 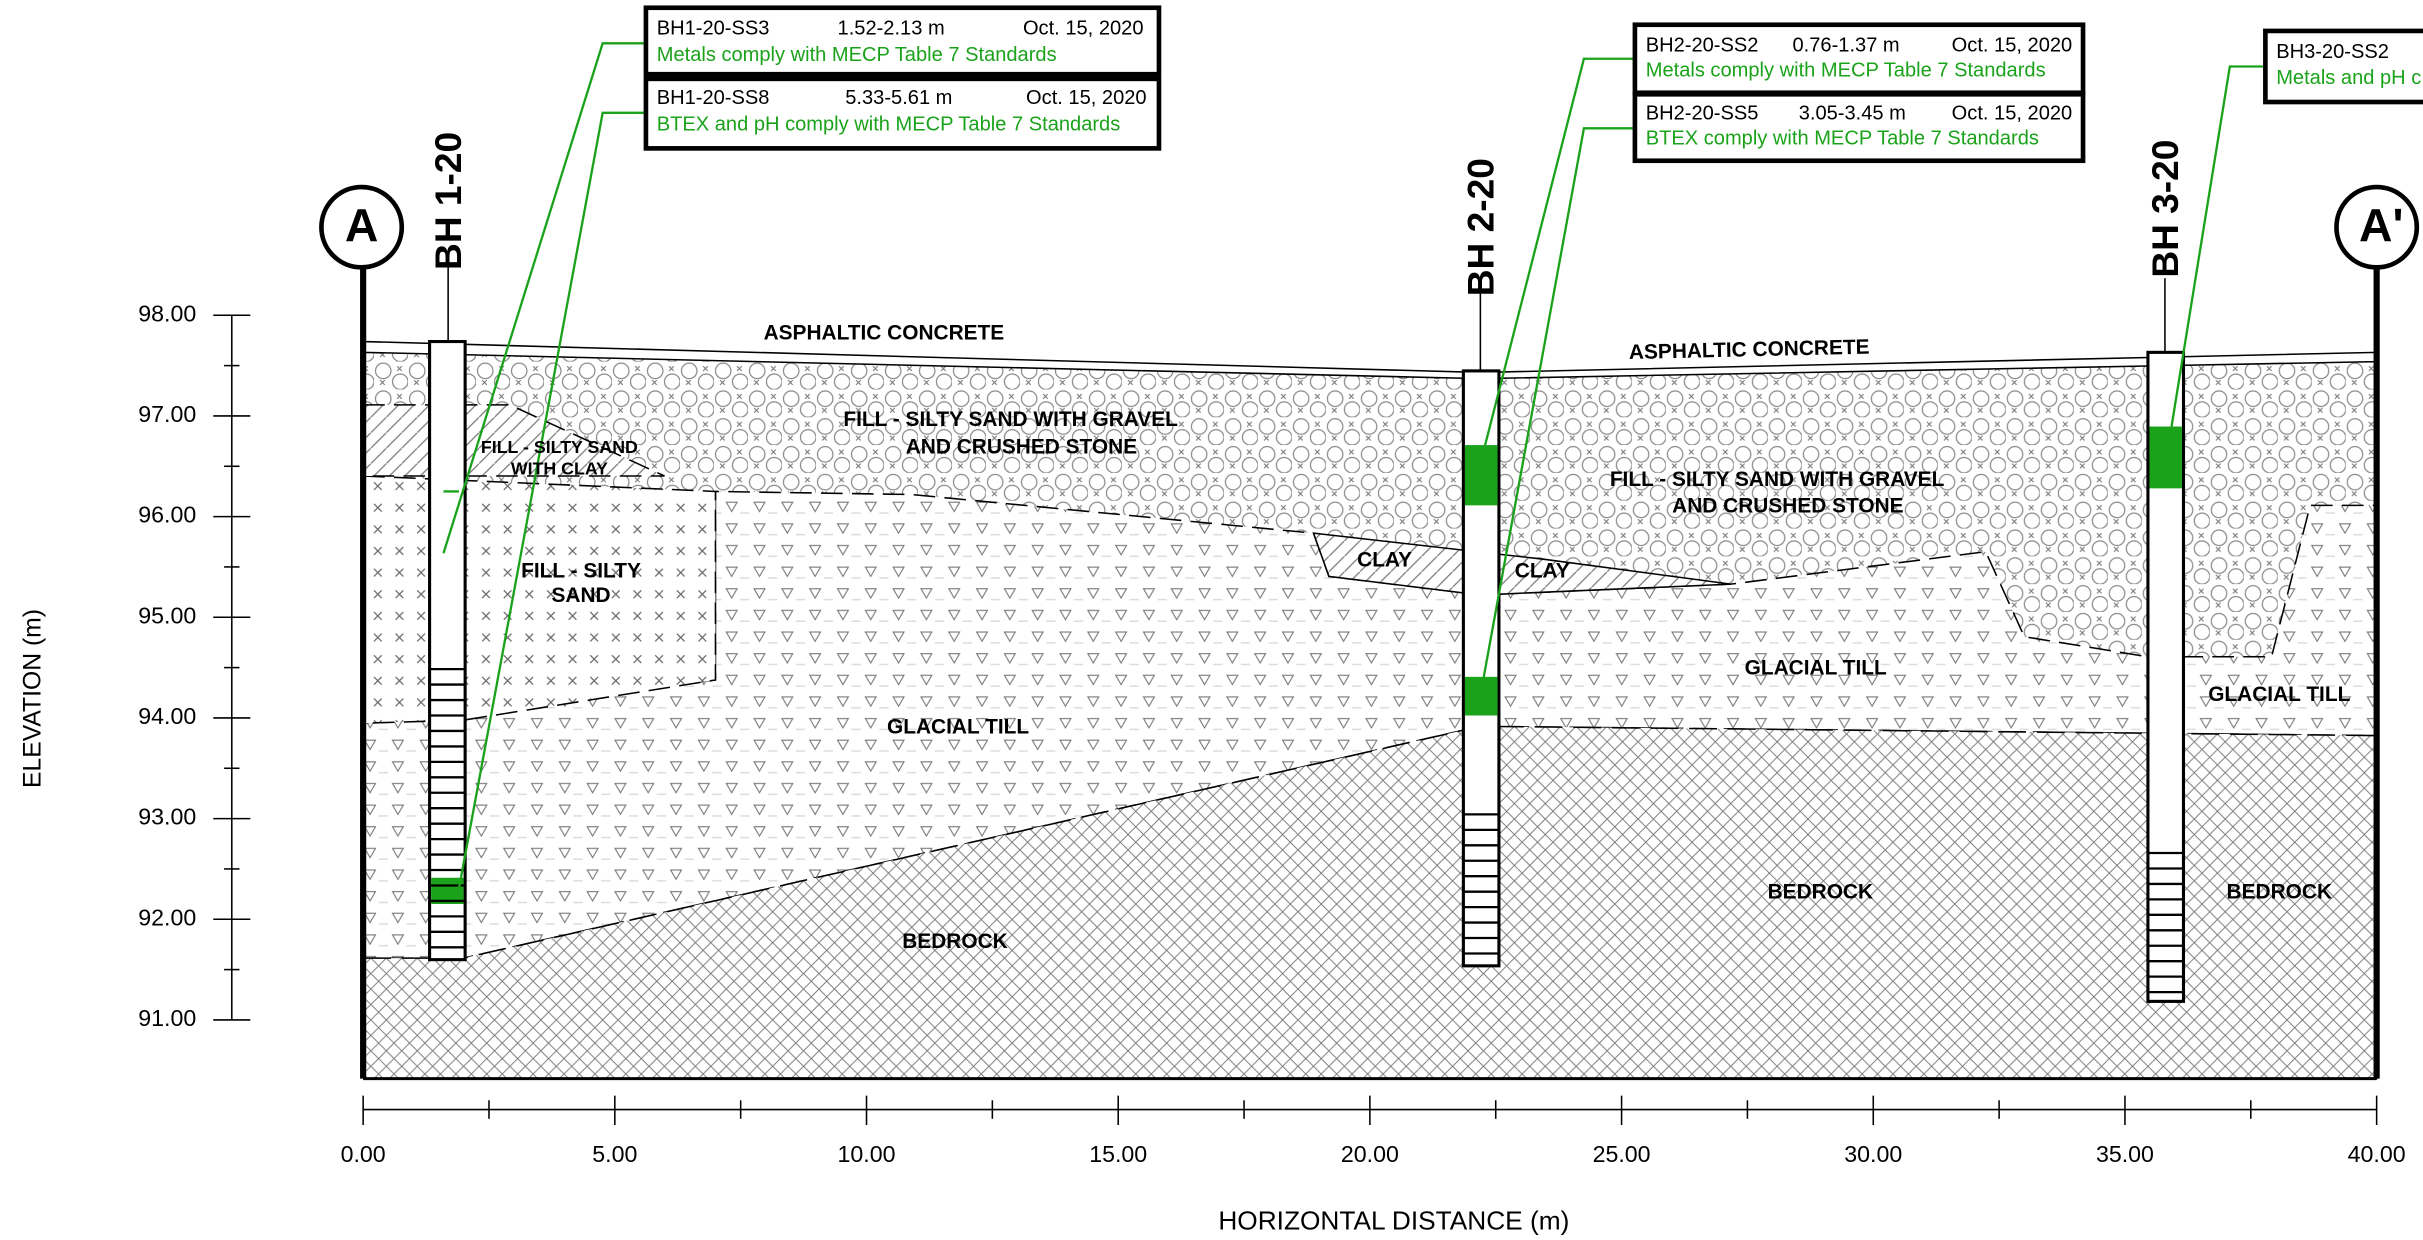 I want to click on y-tick-label: 96.00, so click(x=167, y=515).